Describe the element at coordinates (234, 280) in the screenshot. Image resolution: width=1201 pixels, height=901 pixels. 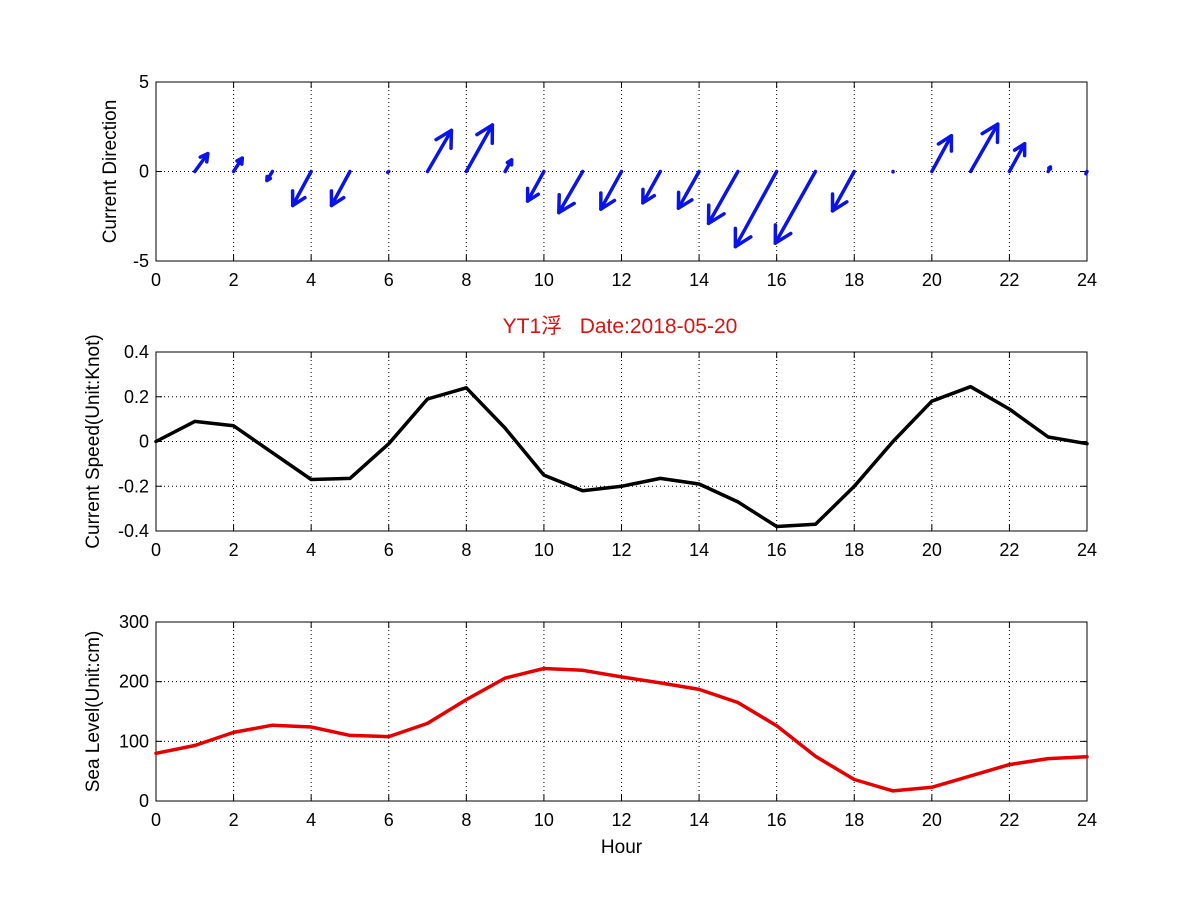
I see `direction-x-tick-label: 2` at that location.